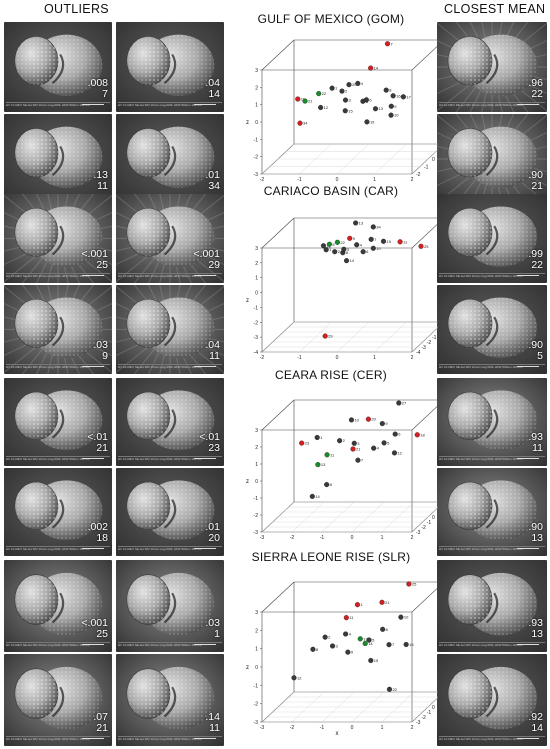 The image size is (550, 749). What do you see at coordinates (212, 88) in the screenshot?
I see `p-value-label: .04 14` at bounding box center [212, 88].